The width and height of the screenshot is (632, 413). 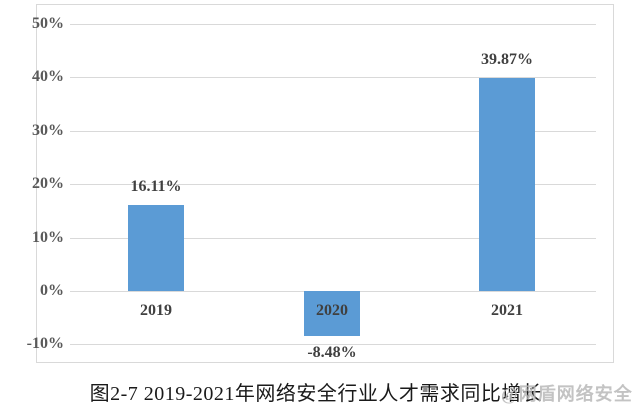 I want to click on watermark: @网盾网络安全, so click(x=566, y=394).